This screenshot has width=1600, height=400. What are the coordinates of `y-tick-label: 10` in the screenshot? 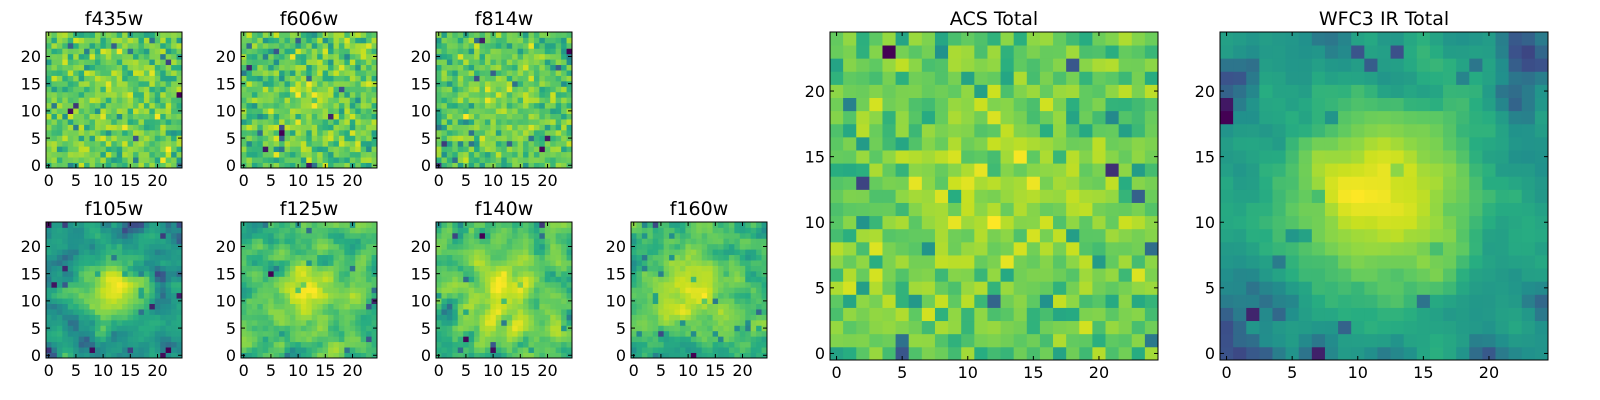 It's located at (31, 301).